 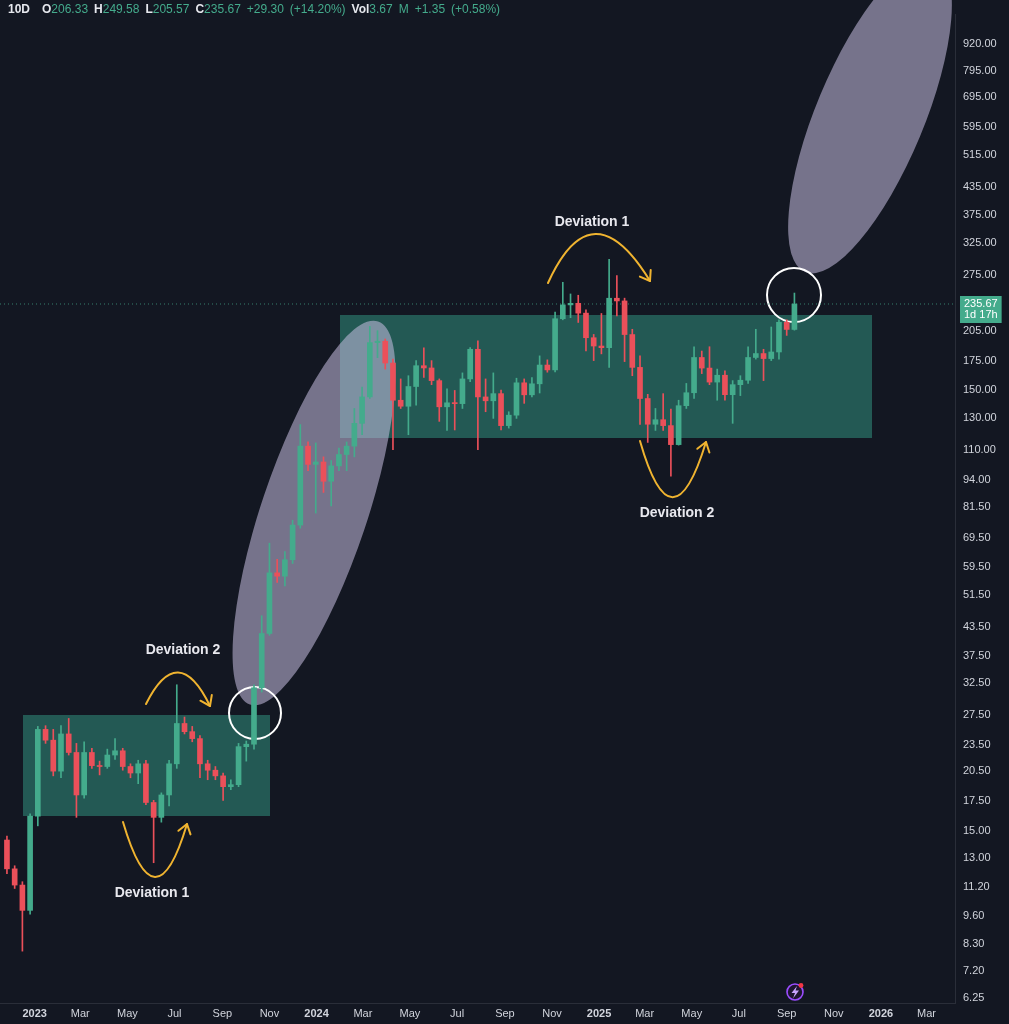 I want to click on y-tick-label: 51.50, so click(x=977, y=593).